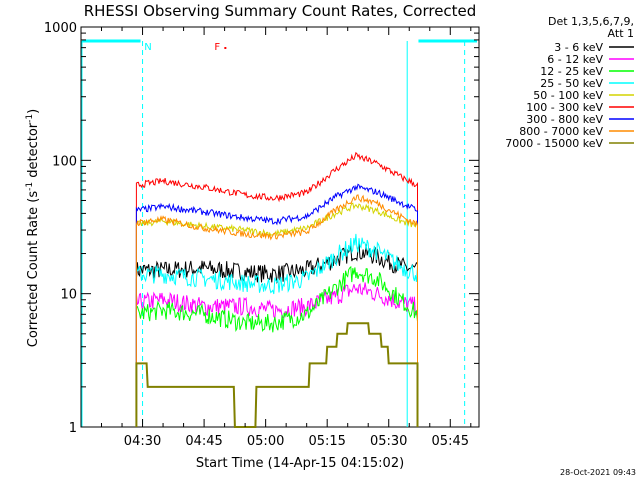 The image size is (640, 480). Describe the element at coordinates (578, 47) in the screenshot. I see `legend-label-0: 3 - 6 keV` at that location.